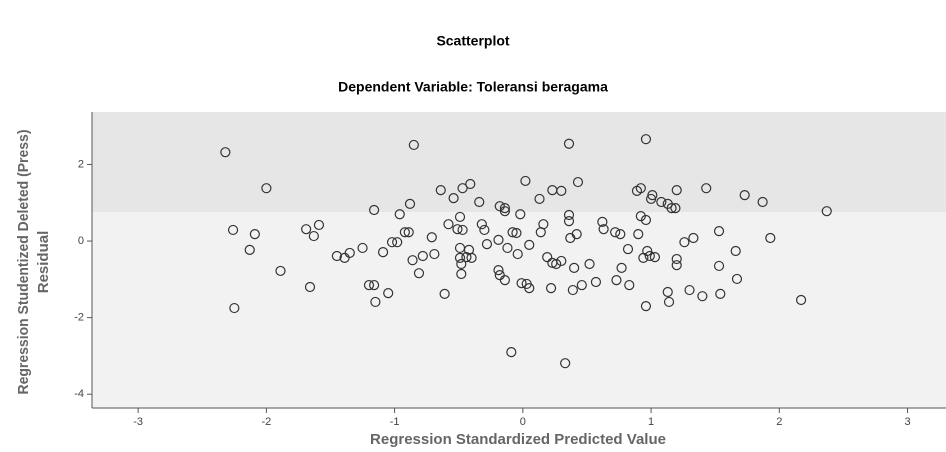 The height and width of the screenshot is (452, 946). I want to click on x-axis-label: Regression Standardized Predicted Value, so click(518, 439).